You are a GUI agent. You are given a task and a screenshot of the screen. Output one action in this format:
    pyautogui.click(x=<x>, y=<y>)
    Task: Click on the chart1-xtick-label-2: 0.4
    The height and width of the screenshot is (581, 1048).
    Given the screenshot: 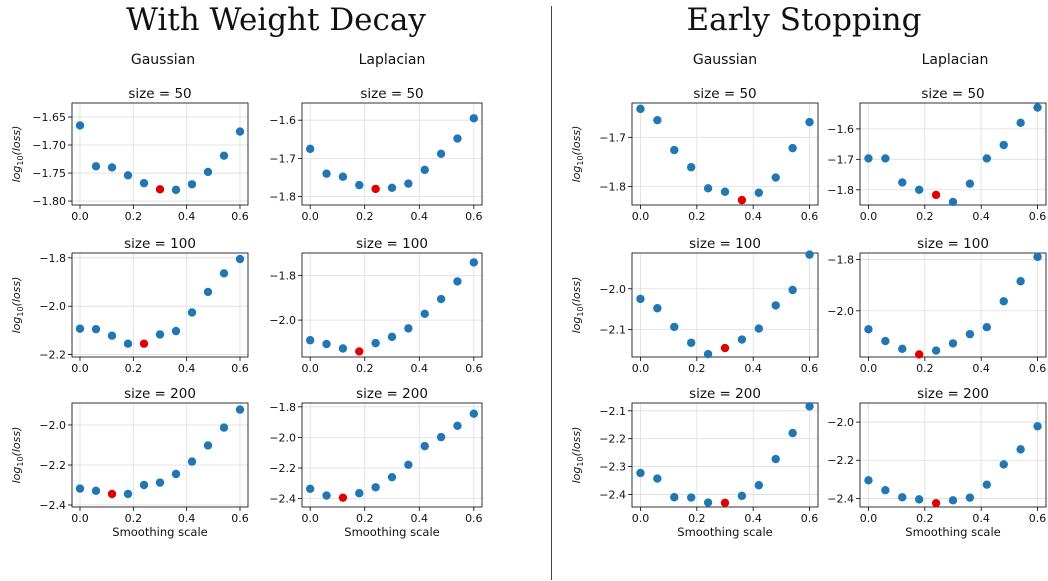 What is the action you would take?
    pyautogui.click(x=420, y=216)
    